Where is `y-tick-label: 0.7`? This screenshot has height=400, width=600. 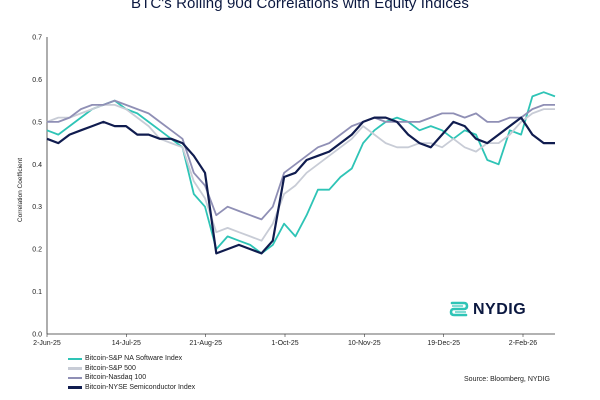 y-tick-label: 0.7 is located at coordinates (37, 38).